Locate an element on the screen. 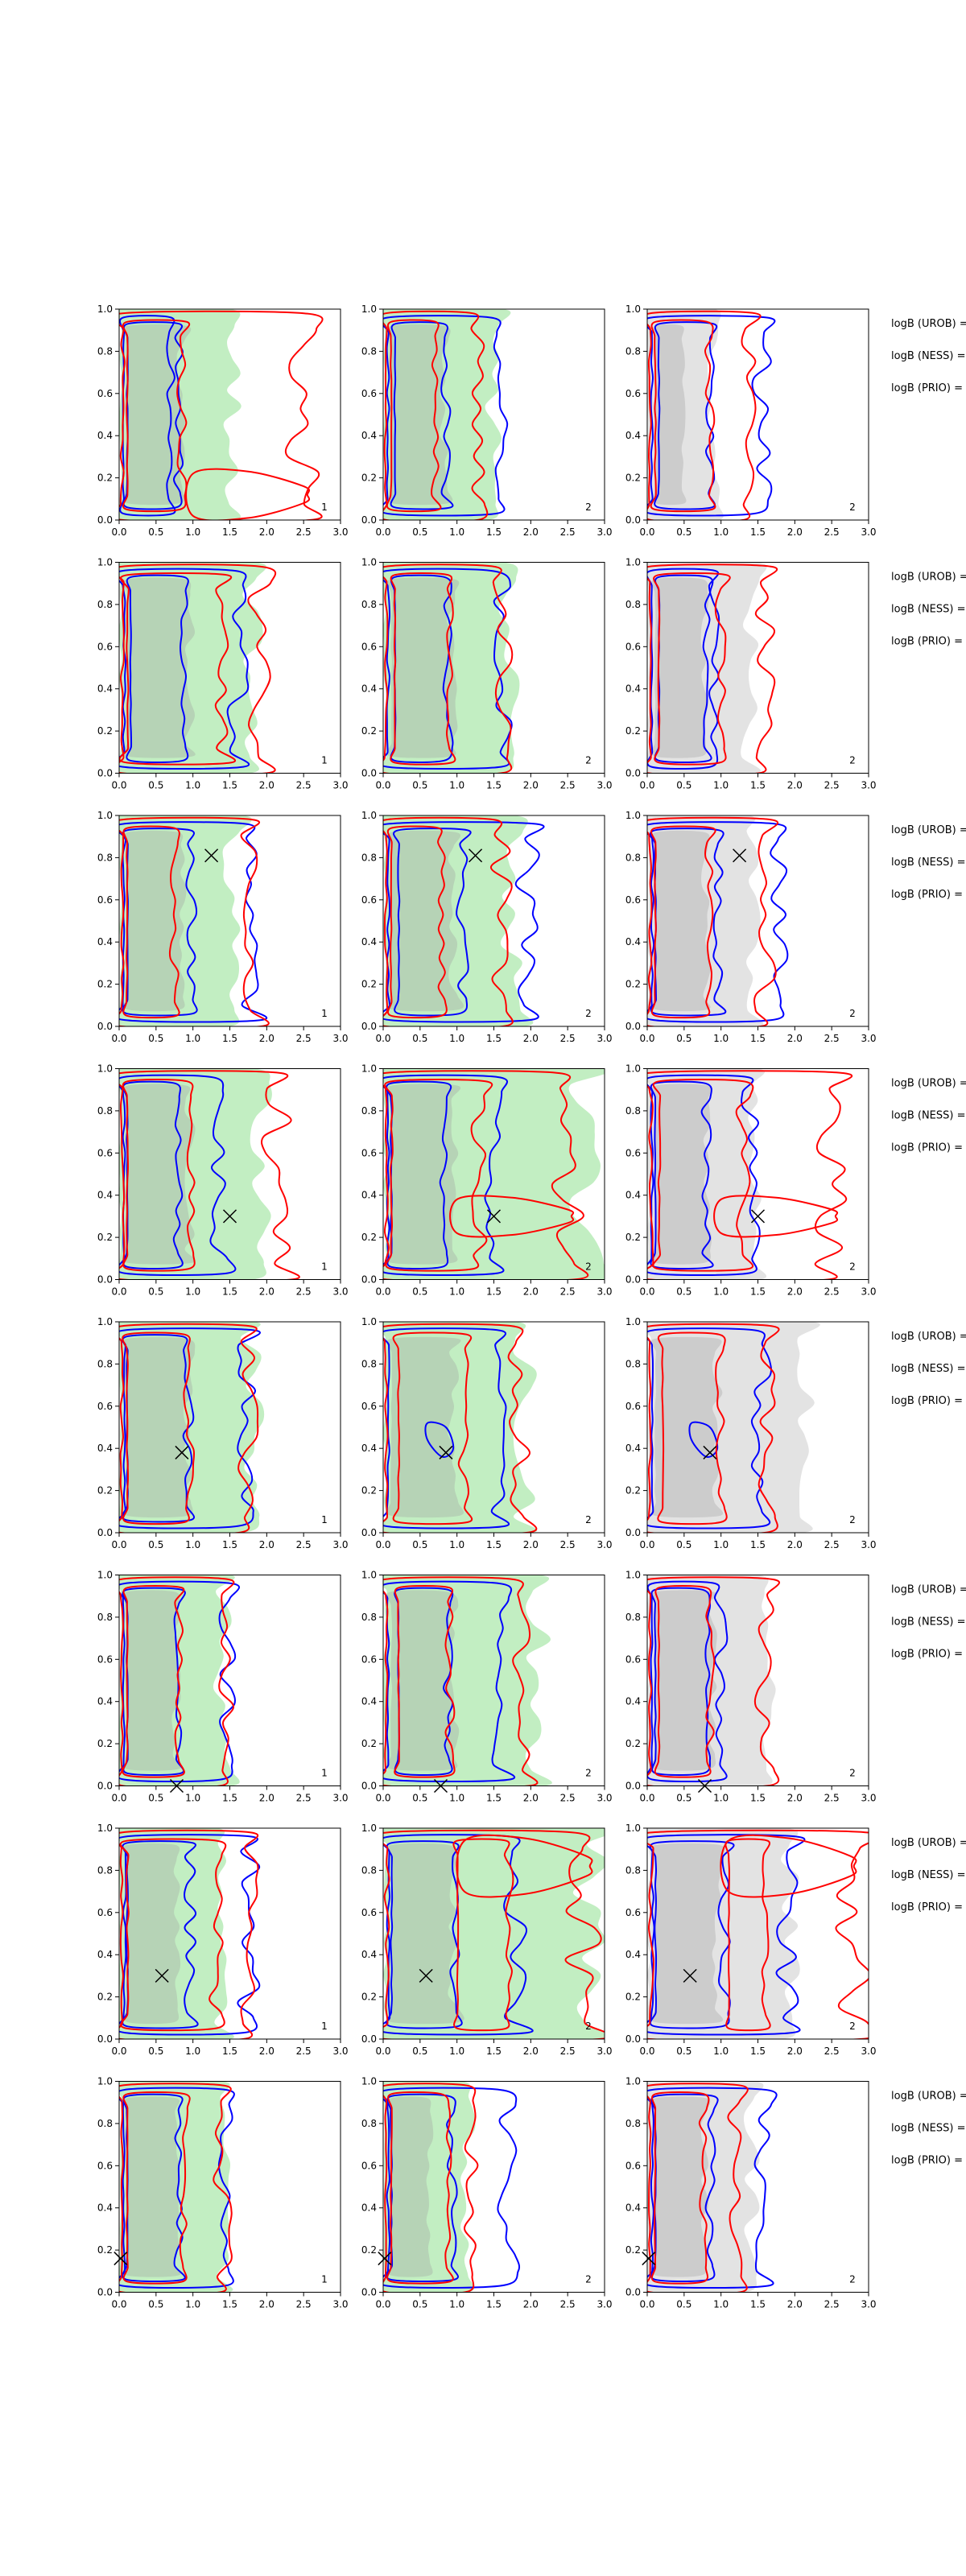 The width and height of the screenshot is (966, 2576). panel-r3-c1: 0.0 0.5 1.0 1.5 2.0 2.5 3.0 0.0 0.2 0.4 0.6 0.8 1.0 1 is located at coordinates (223, 927).